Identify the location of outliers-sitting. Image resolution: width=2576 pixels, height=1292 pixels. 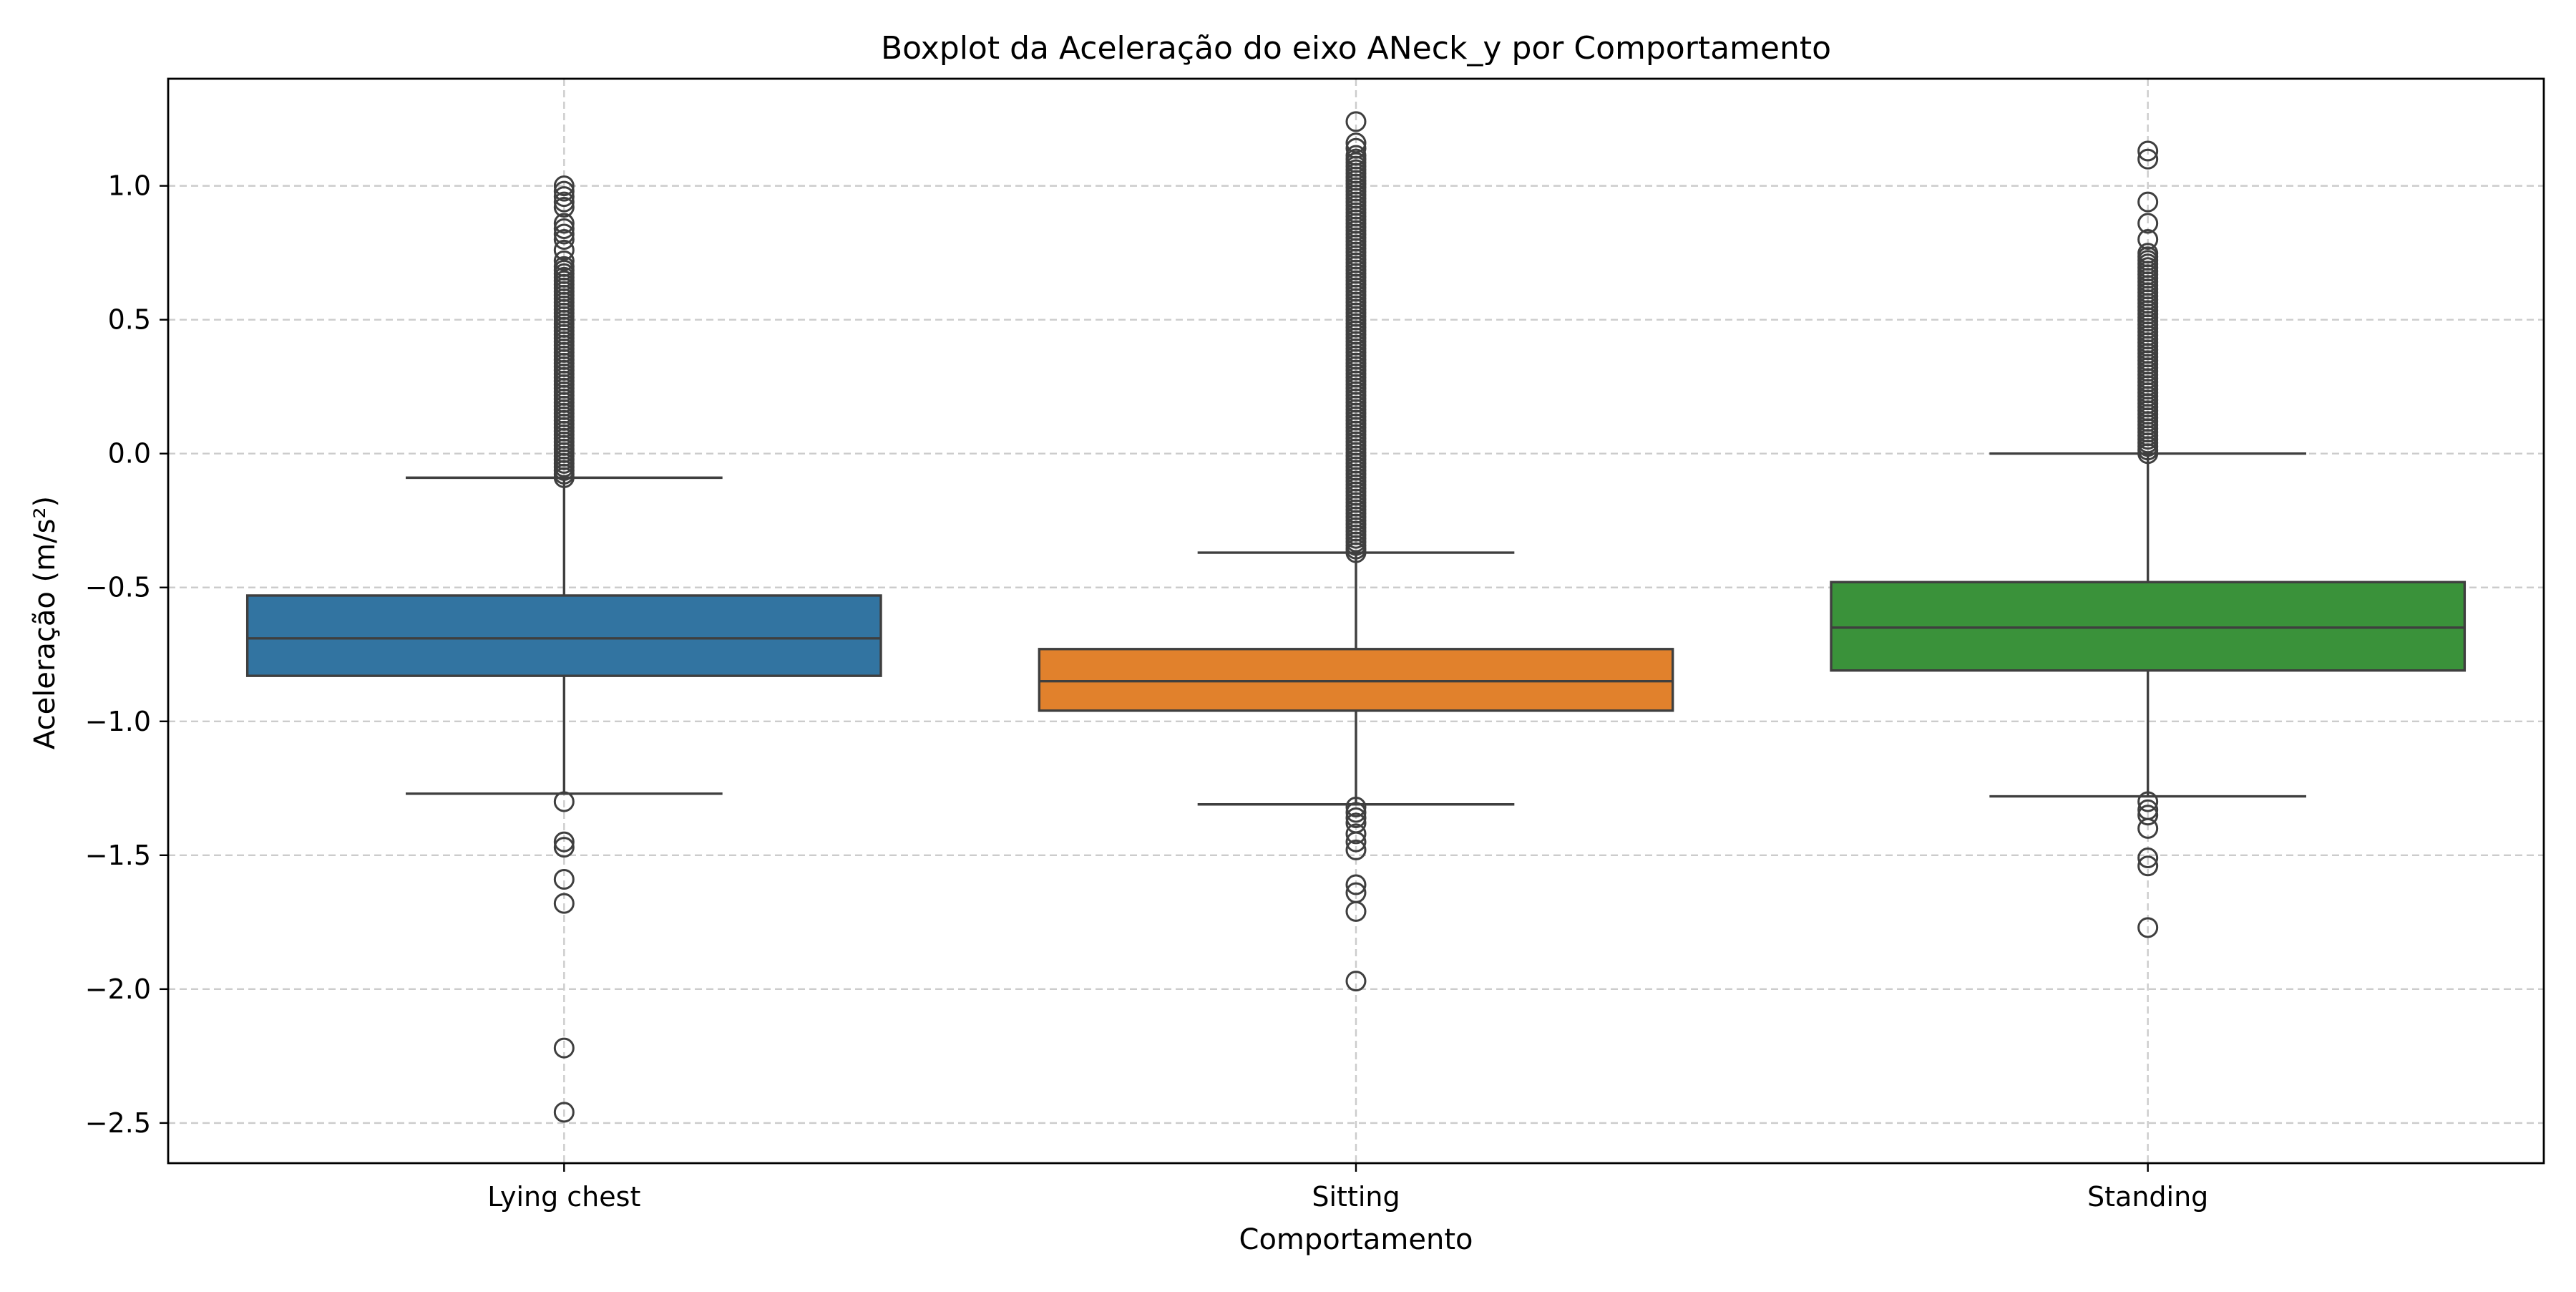
(1356, 551).